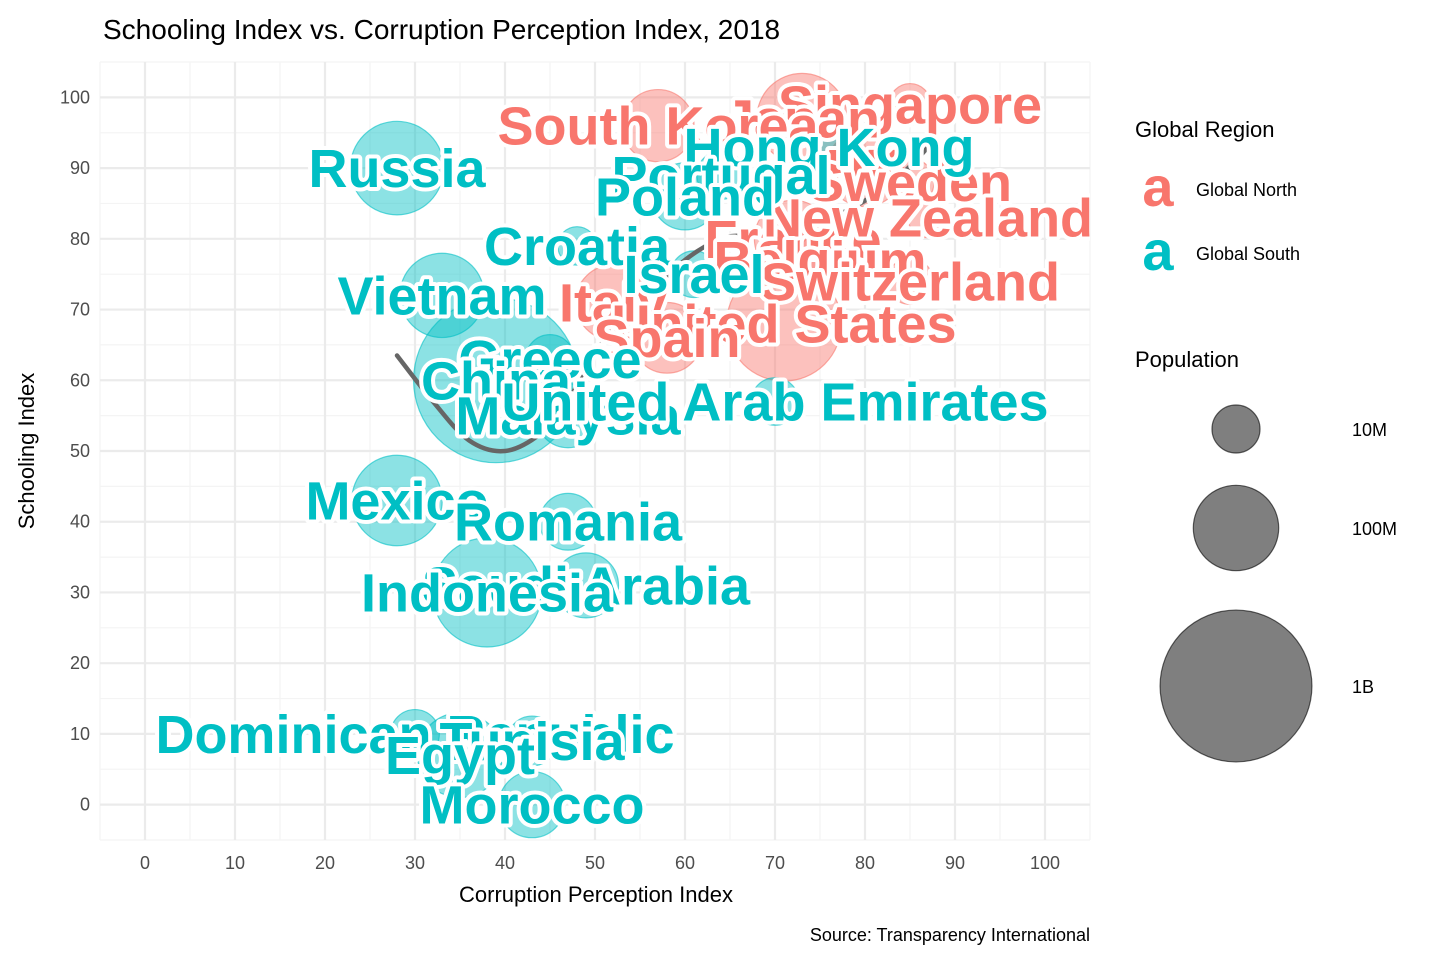 This screenshot has width=1440, height=960. I want to click on trend-line, so click(667, 288).